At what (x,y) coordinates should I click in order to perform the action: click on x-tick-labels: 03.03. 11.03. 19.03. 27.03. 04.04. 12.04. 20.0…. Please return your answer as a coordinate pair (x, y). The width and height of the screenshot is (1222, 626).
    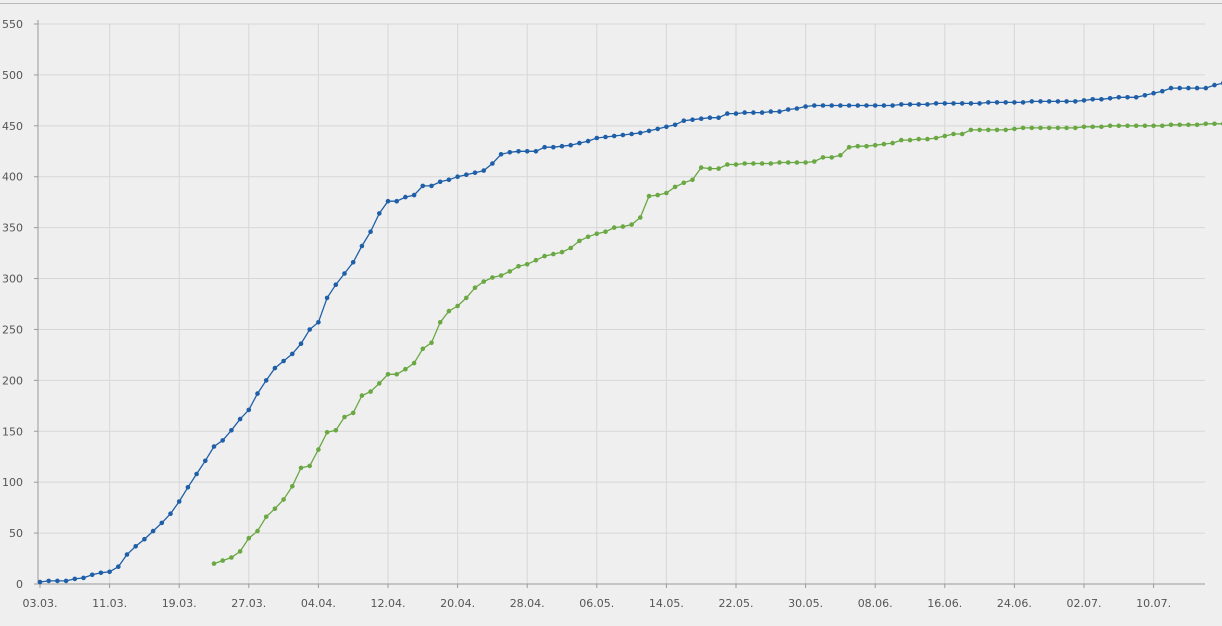
    Looking at the image, I should click on (597, 603).